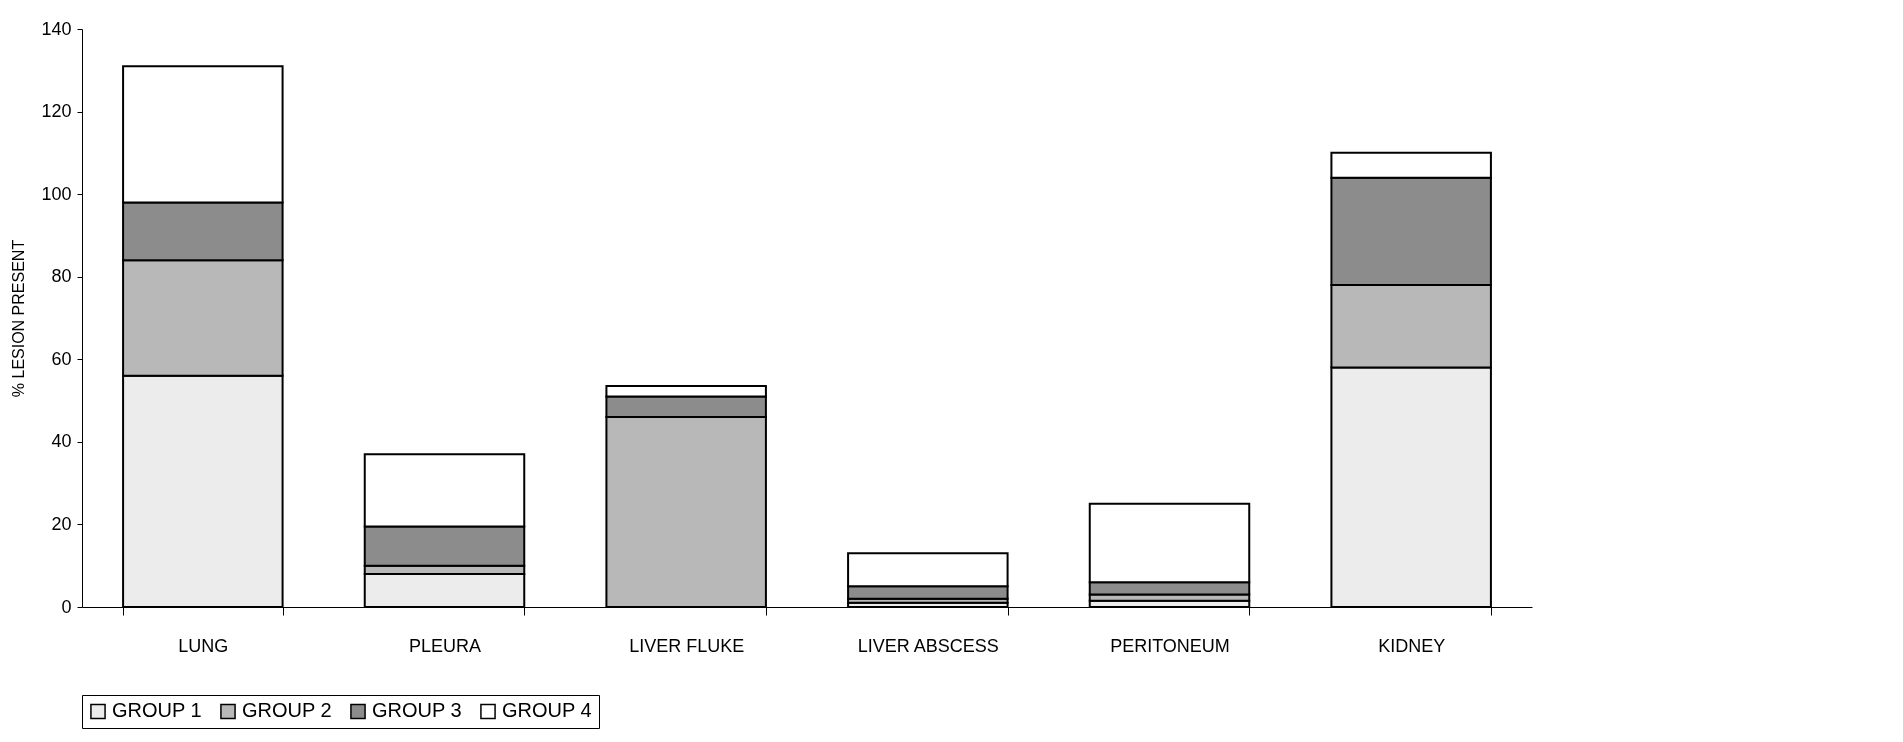  I want to click on y-tick-label: 40, so click(61, 441).